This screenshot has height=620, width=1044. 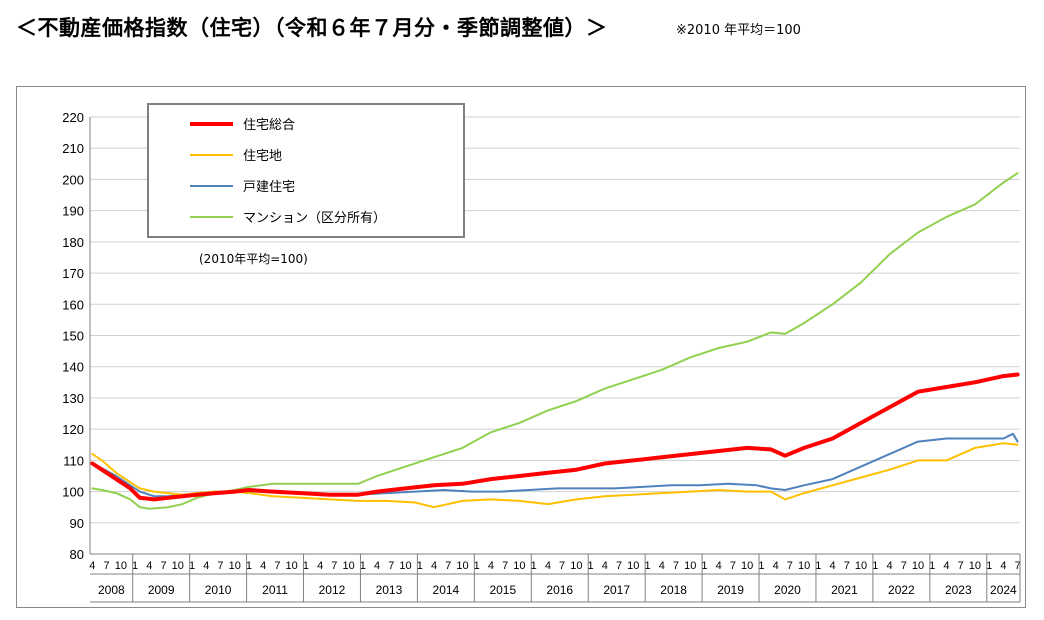 What do you see at coordinates (73, 304) in the screenshot?
I see `y-tick-label: 160` at bounding box center [73, 304].